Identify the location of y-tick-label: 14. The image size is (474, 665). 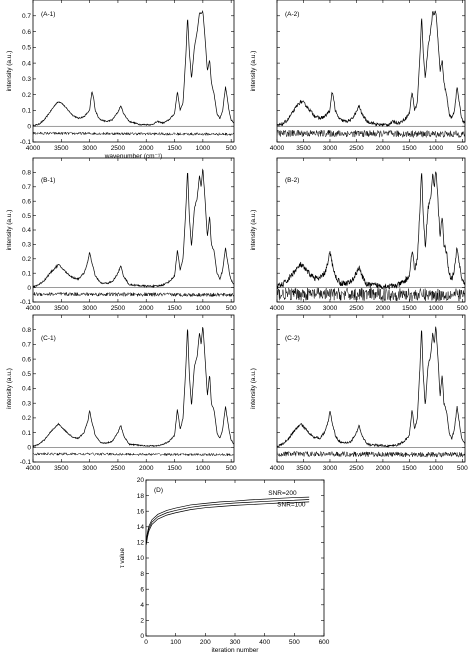
(141, 527).